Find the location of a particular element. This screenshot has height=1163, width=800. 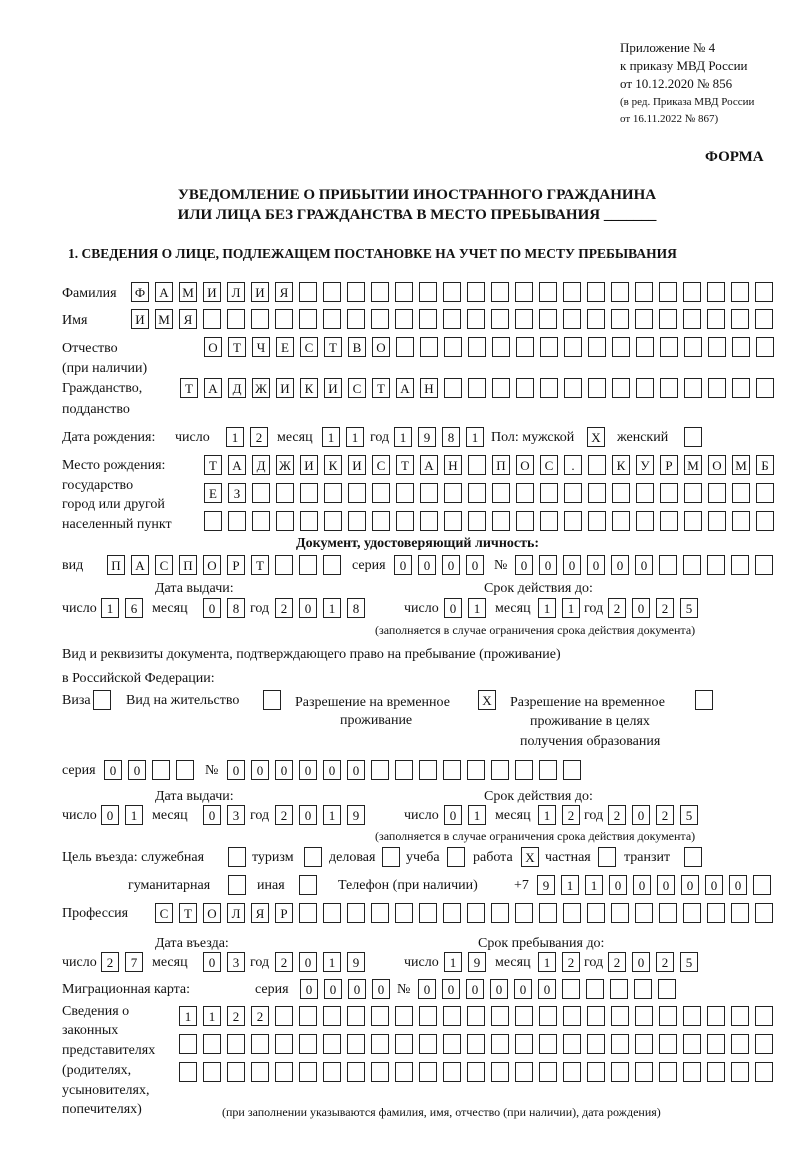

char-box: Т is located at coordinates (333, 347).